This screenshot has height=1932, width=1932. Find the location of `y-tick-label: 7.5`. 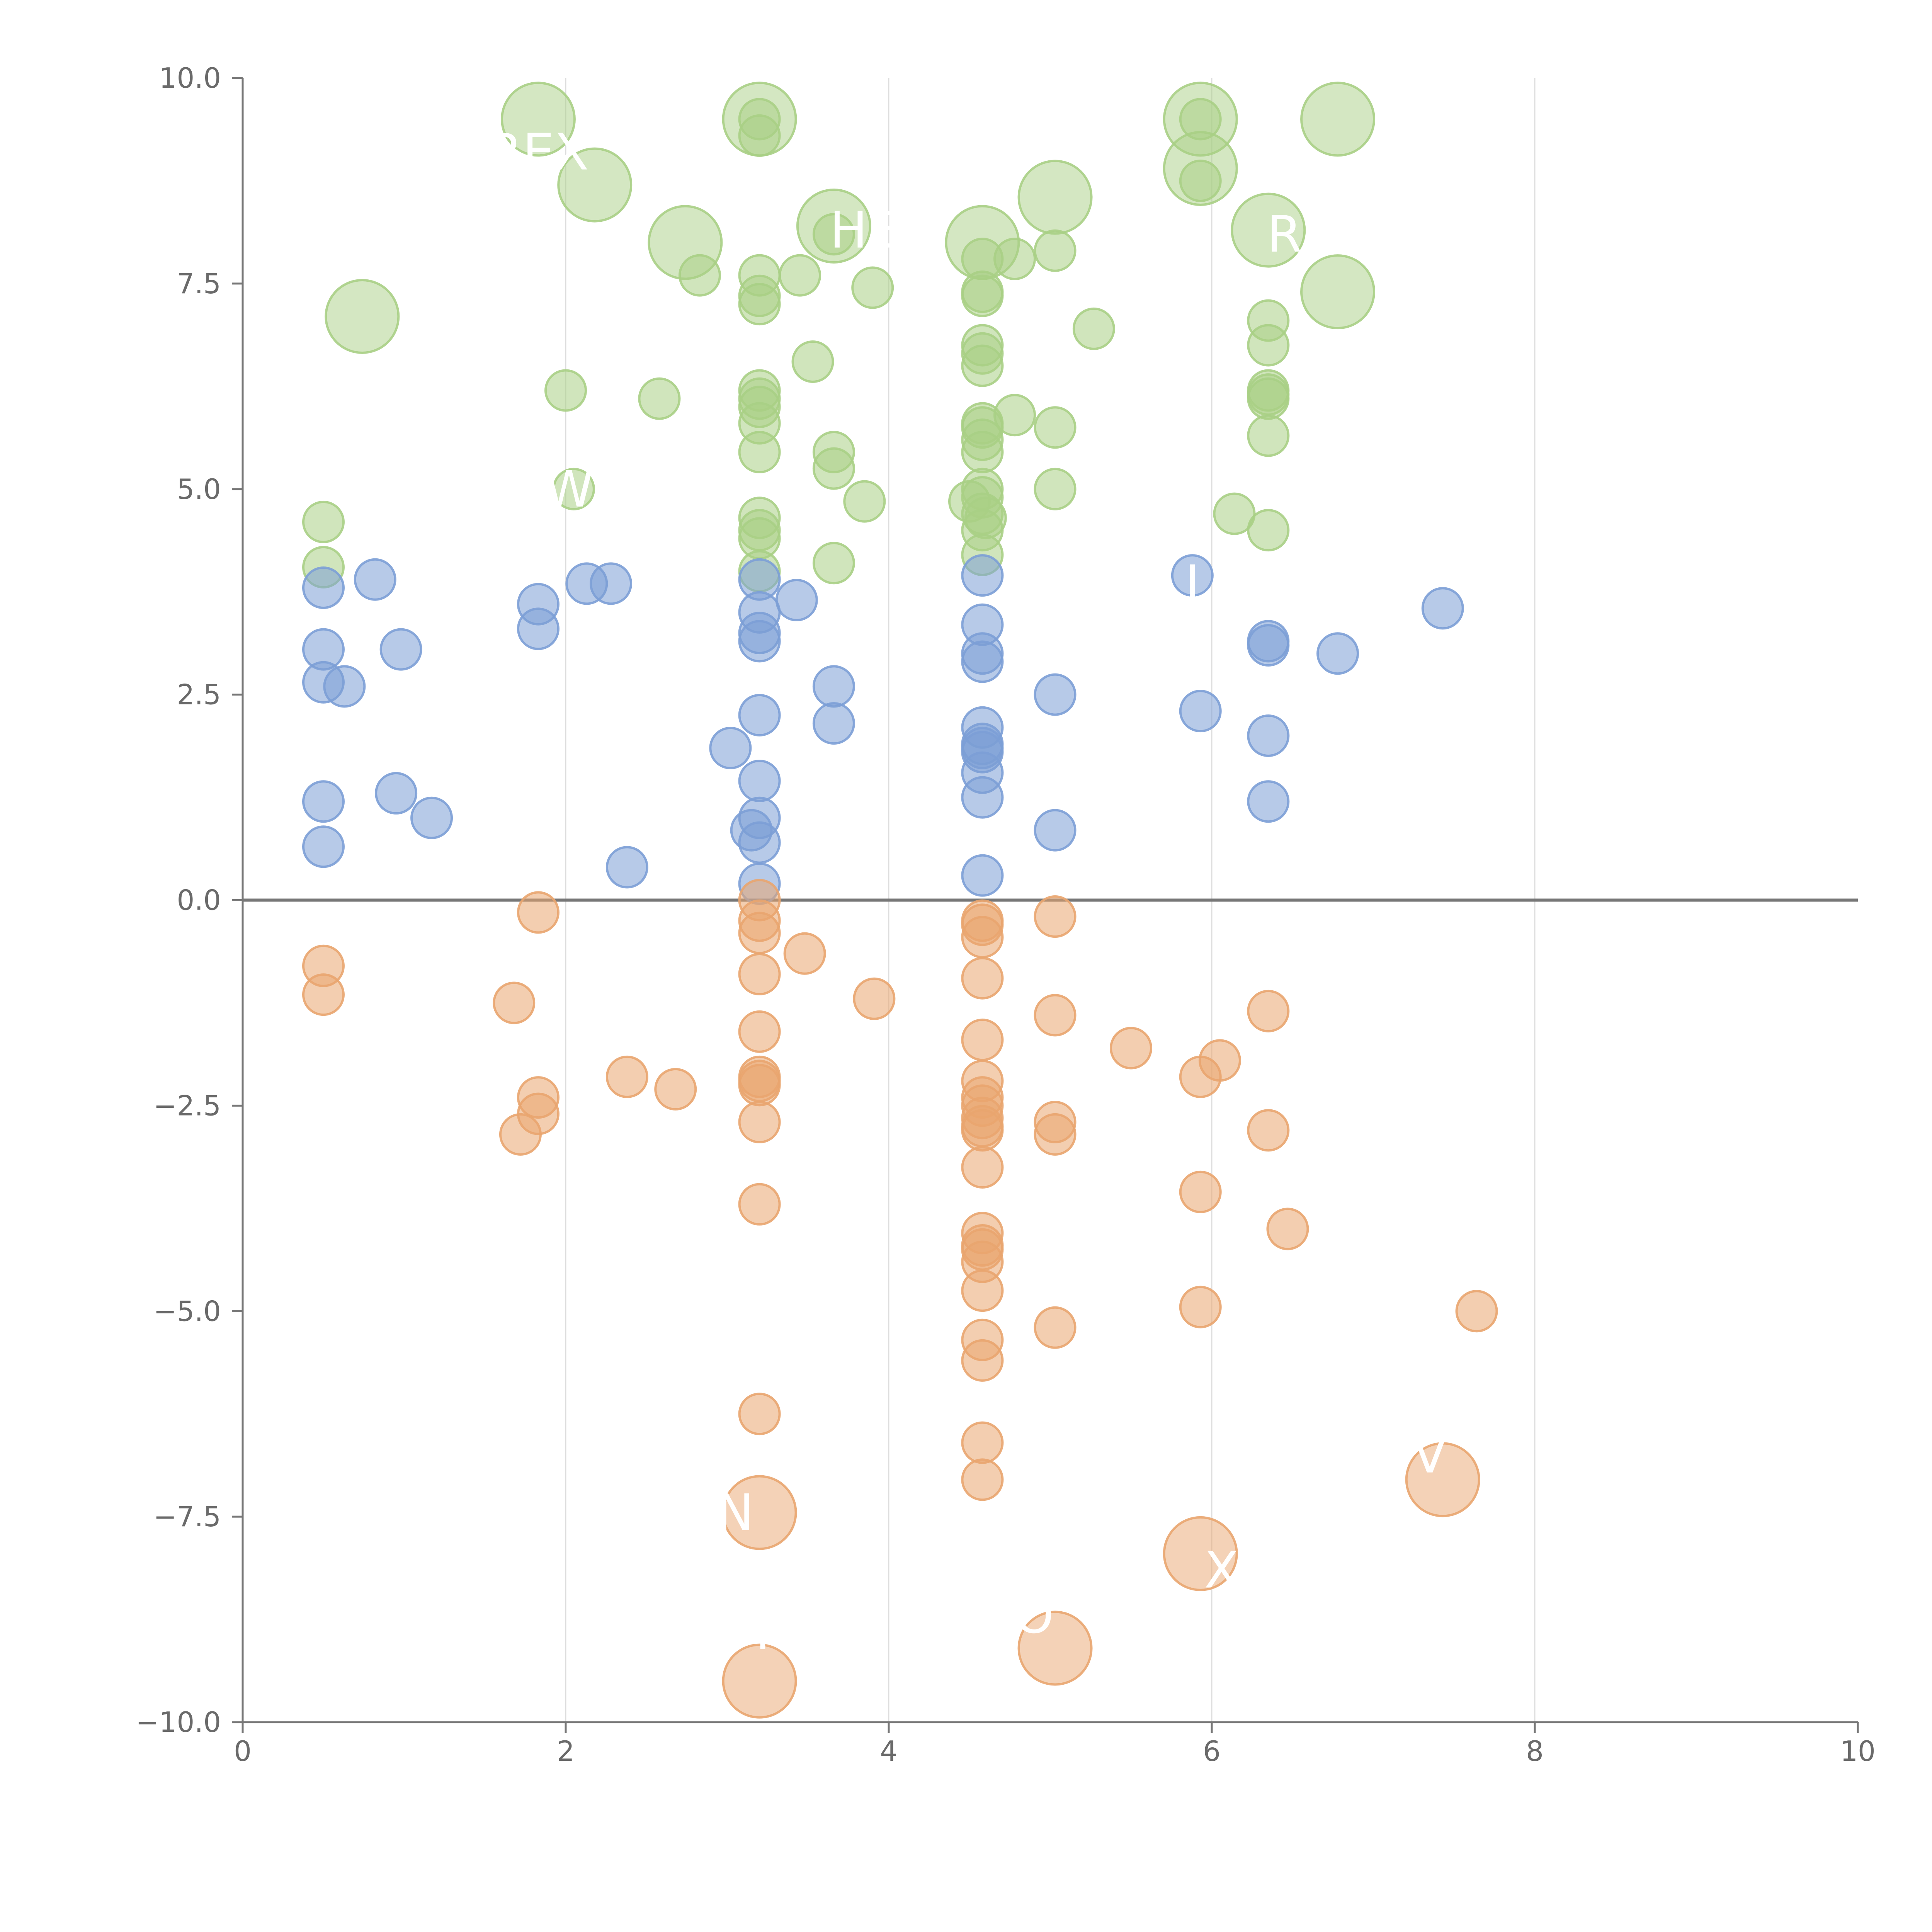

y-tick-label: 7.5 is located at coordinates (199, 284).